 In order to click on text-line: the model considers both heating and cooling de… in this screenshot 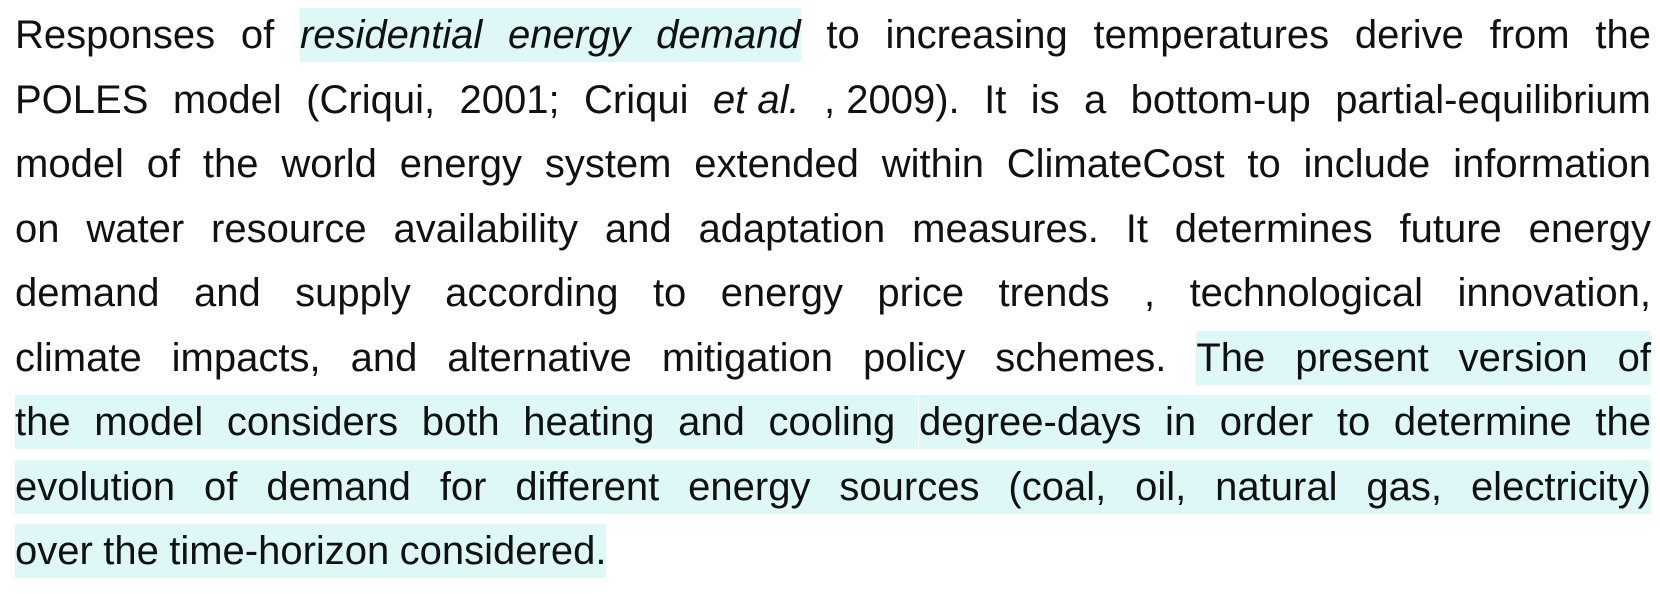, I will do `click(833, 427)`.